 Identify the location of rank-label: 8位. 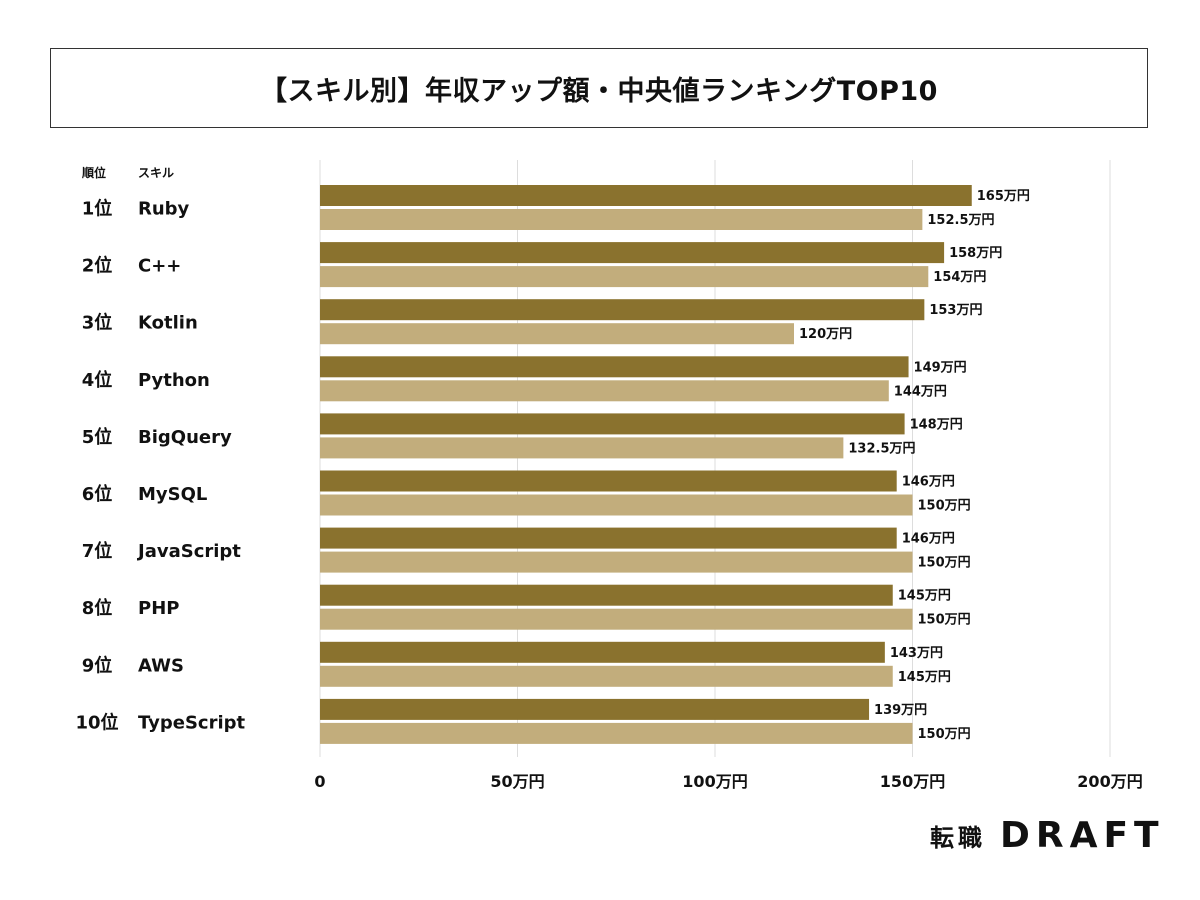
(97, 608).